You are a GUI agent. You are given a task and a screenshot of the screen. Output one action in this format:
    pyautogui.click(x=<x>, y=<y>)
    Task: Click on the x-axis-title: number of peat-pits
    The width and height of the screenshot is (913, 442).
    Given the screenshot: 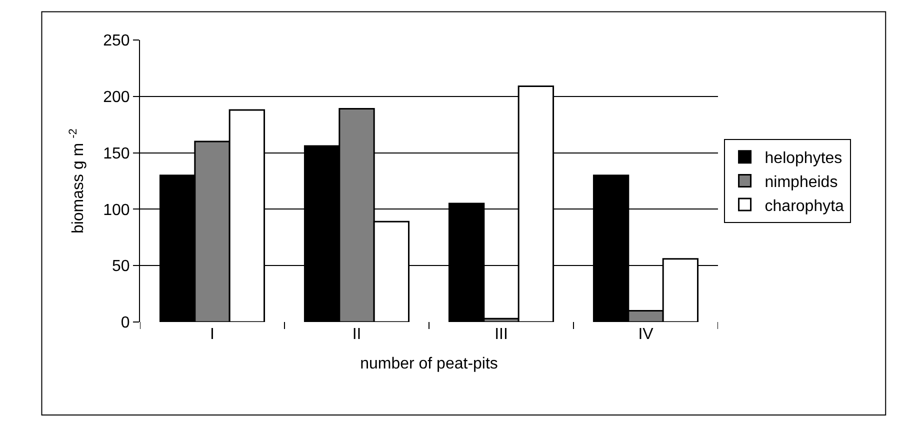 What is the action you would take?
    pyautogui.click(x=429, y=364)
    